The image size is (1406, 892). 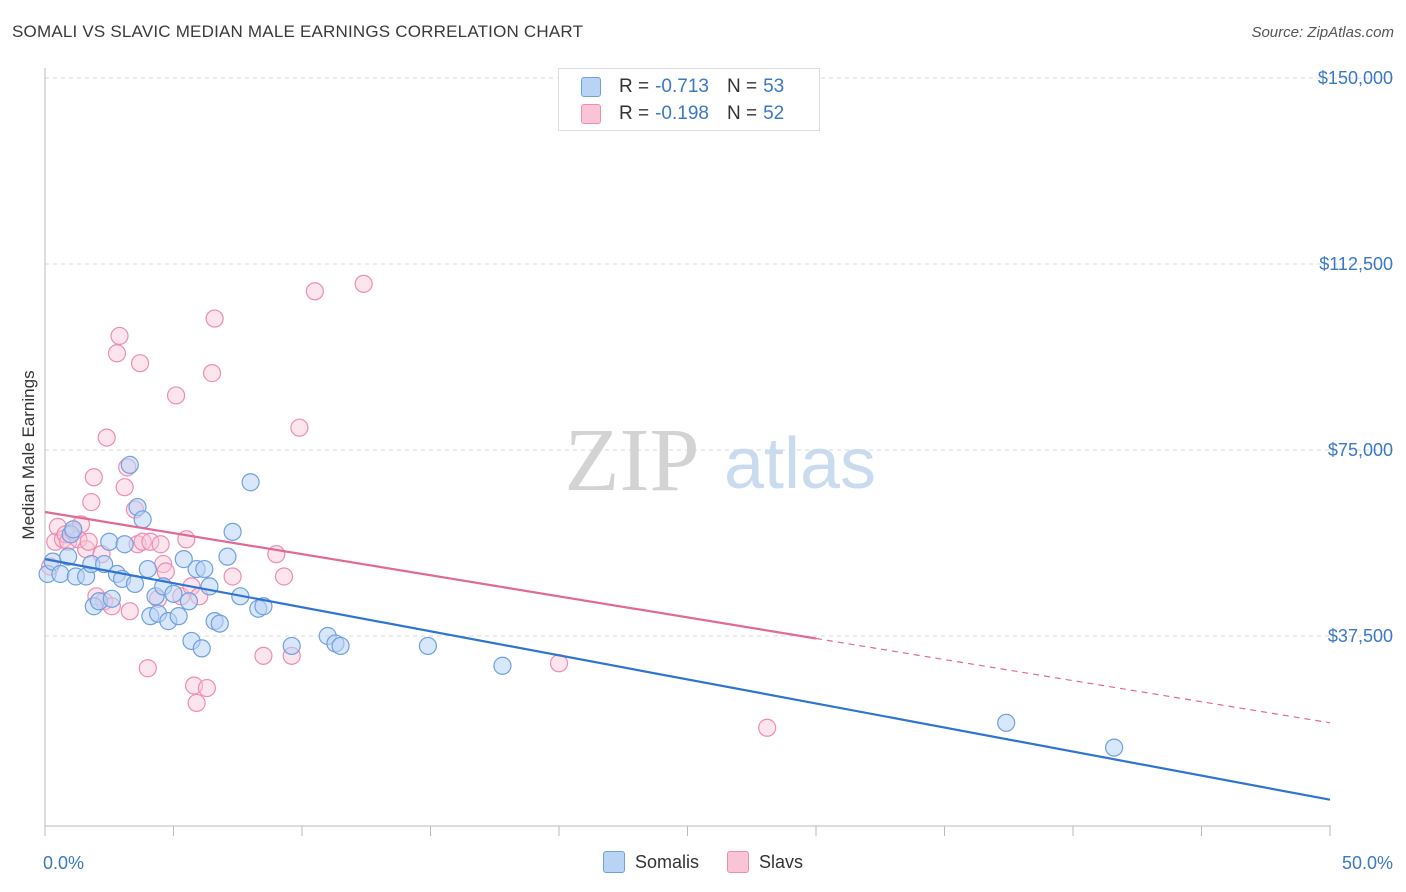 I want to click on legend-swatch-somalis, so click(x=591, y=87).